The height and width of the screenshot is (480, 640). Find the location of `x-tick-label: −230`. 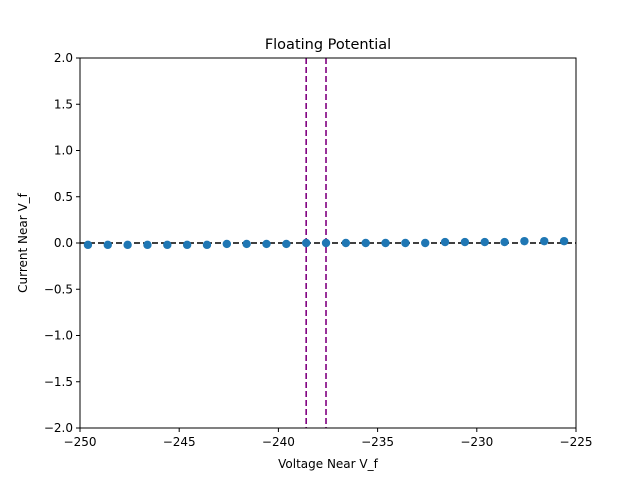

x-tick-label: −230 is located at coordinates (476, 442).